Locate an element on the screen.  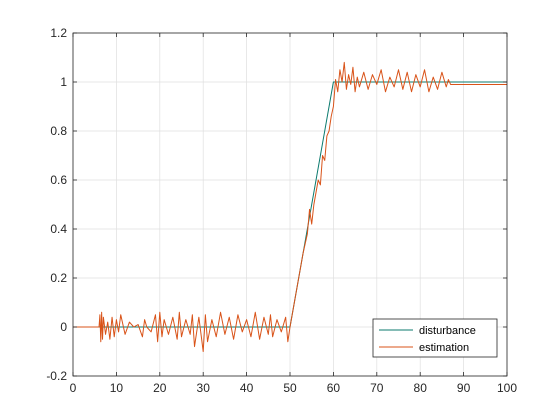
x-tick-label: 40 is located at coordinates (247, 388).